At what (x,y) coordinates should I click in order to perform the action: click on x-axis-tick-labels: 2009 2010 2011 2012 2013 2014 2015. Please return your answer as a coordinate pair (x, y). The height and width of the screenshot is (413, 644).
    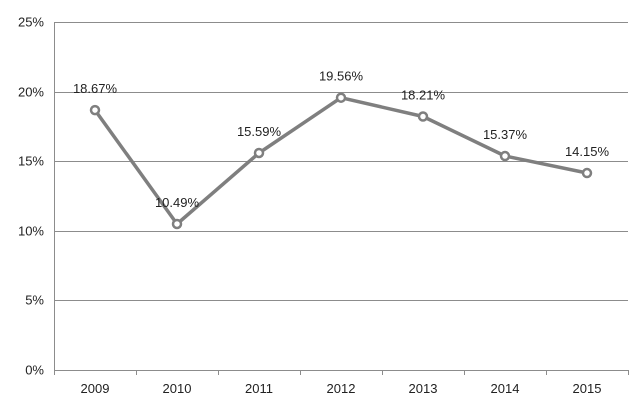
    Looking at the image, I should click on (341, 388).